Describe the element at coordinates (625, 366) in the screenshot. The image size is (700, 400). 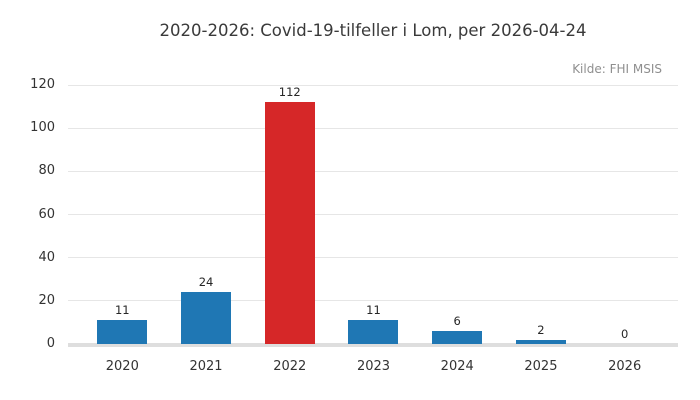
I see `x-tick-label: 2026` at that location.